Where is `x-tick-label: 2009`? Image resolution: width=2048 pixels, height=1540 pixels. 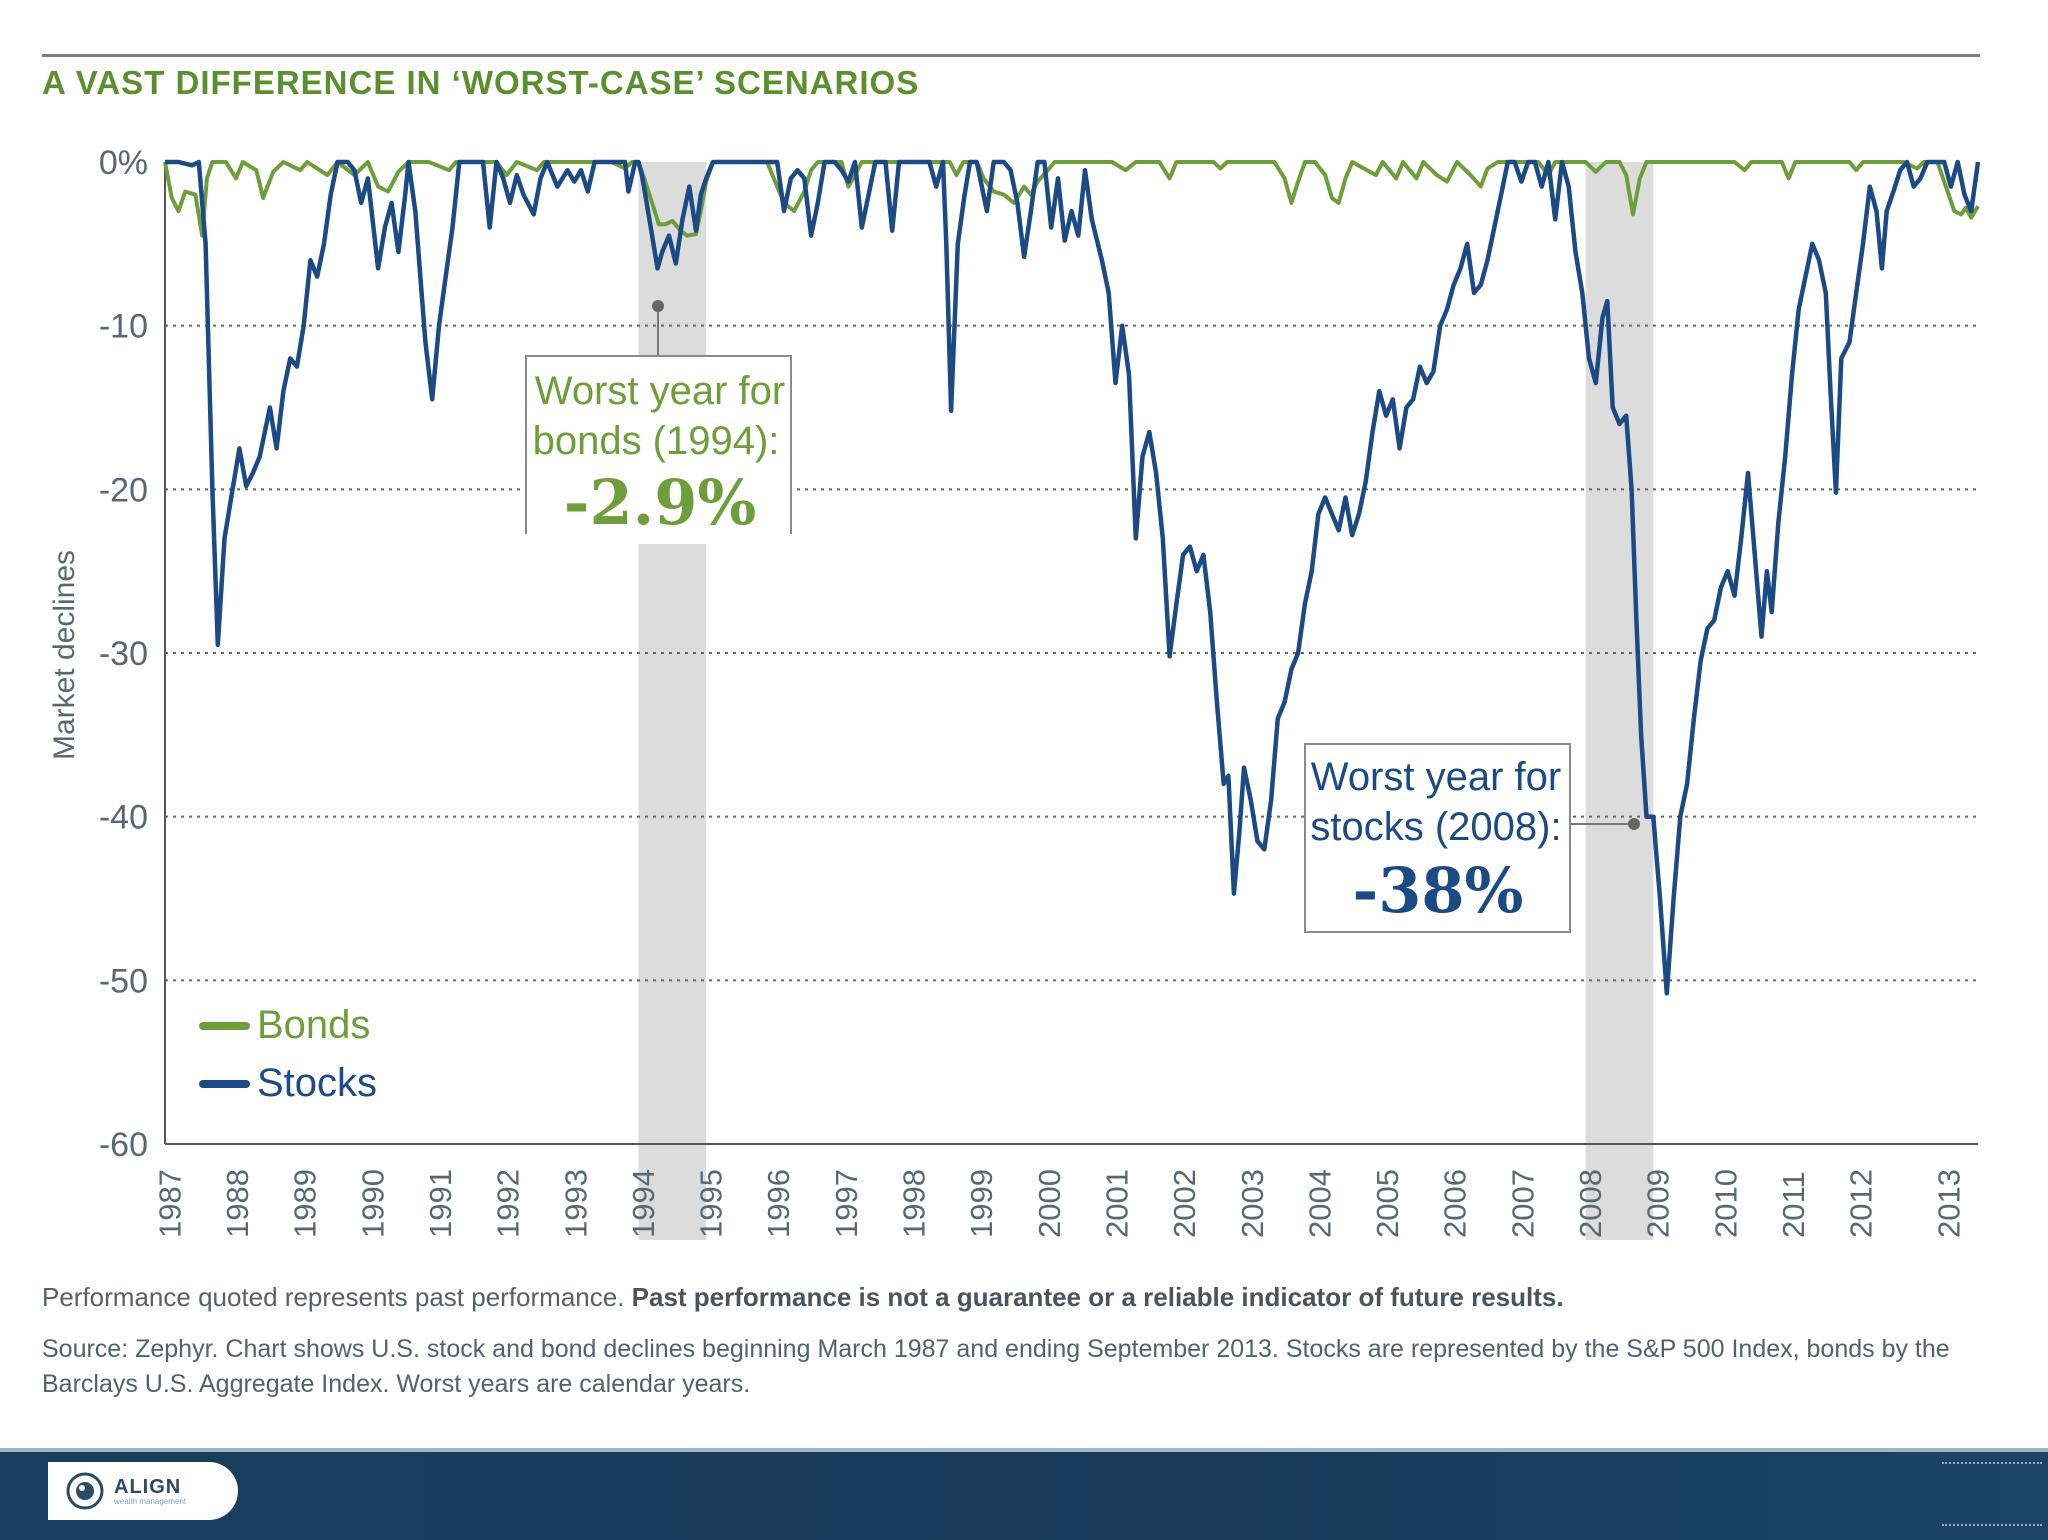 x-tick-label: 2009 is located at coordinates (1658, 1203).